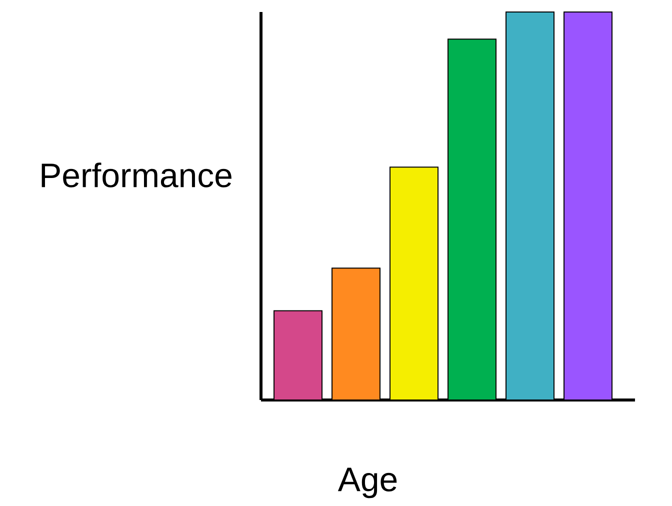 Image resolution: width=672 pixels, height=506 pixels. Describe the element at coordinates (137, 175) in the screenshot. I see `y-axis-title: Performance` at that location.